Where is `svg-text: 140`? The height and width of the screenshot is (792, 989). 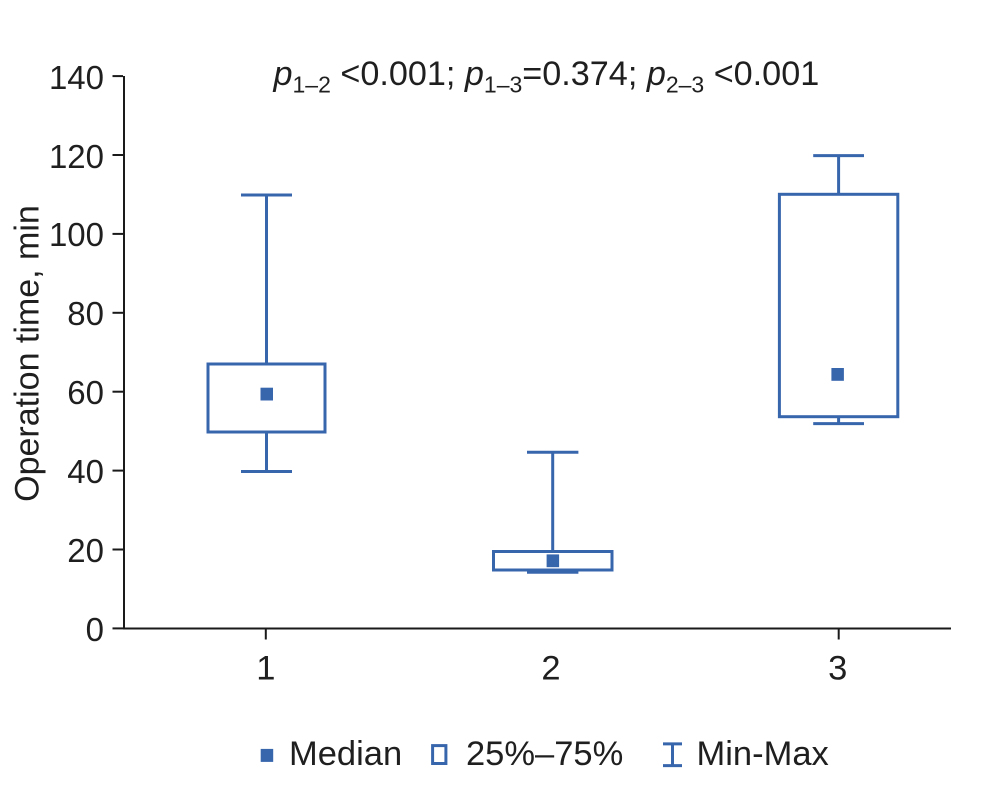
svg-text: 140 is located at coordinates (76, 77).